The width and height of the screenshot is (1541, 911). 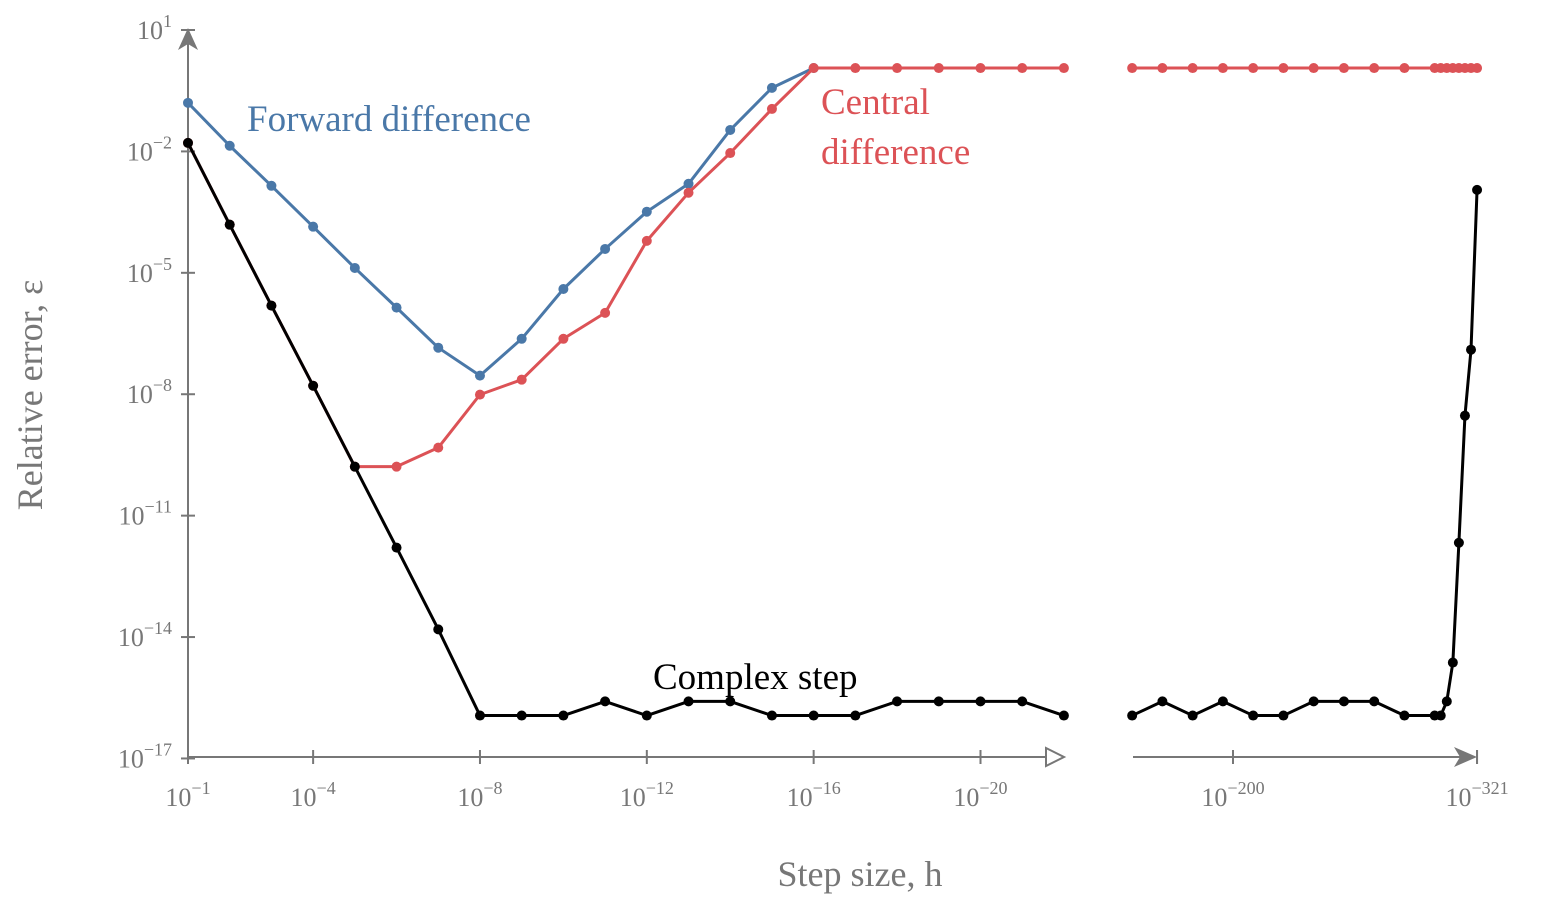 What do you see at coordinates (154, 28) in the screenshot?
I see `y-tick-label: 10¹` at bounding box center [154, 28].